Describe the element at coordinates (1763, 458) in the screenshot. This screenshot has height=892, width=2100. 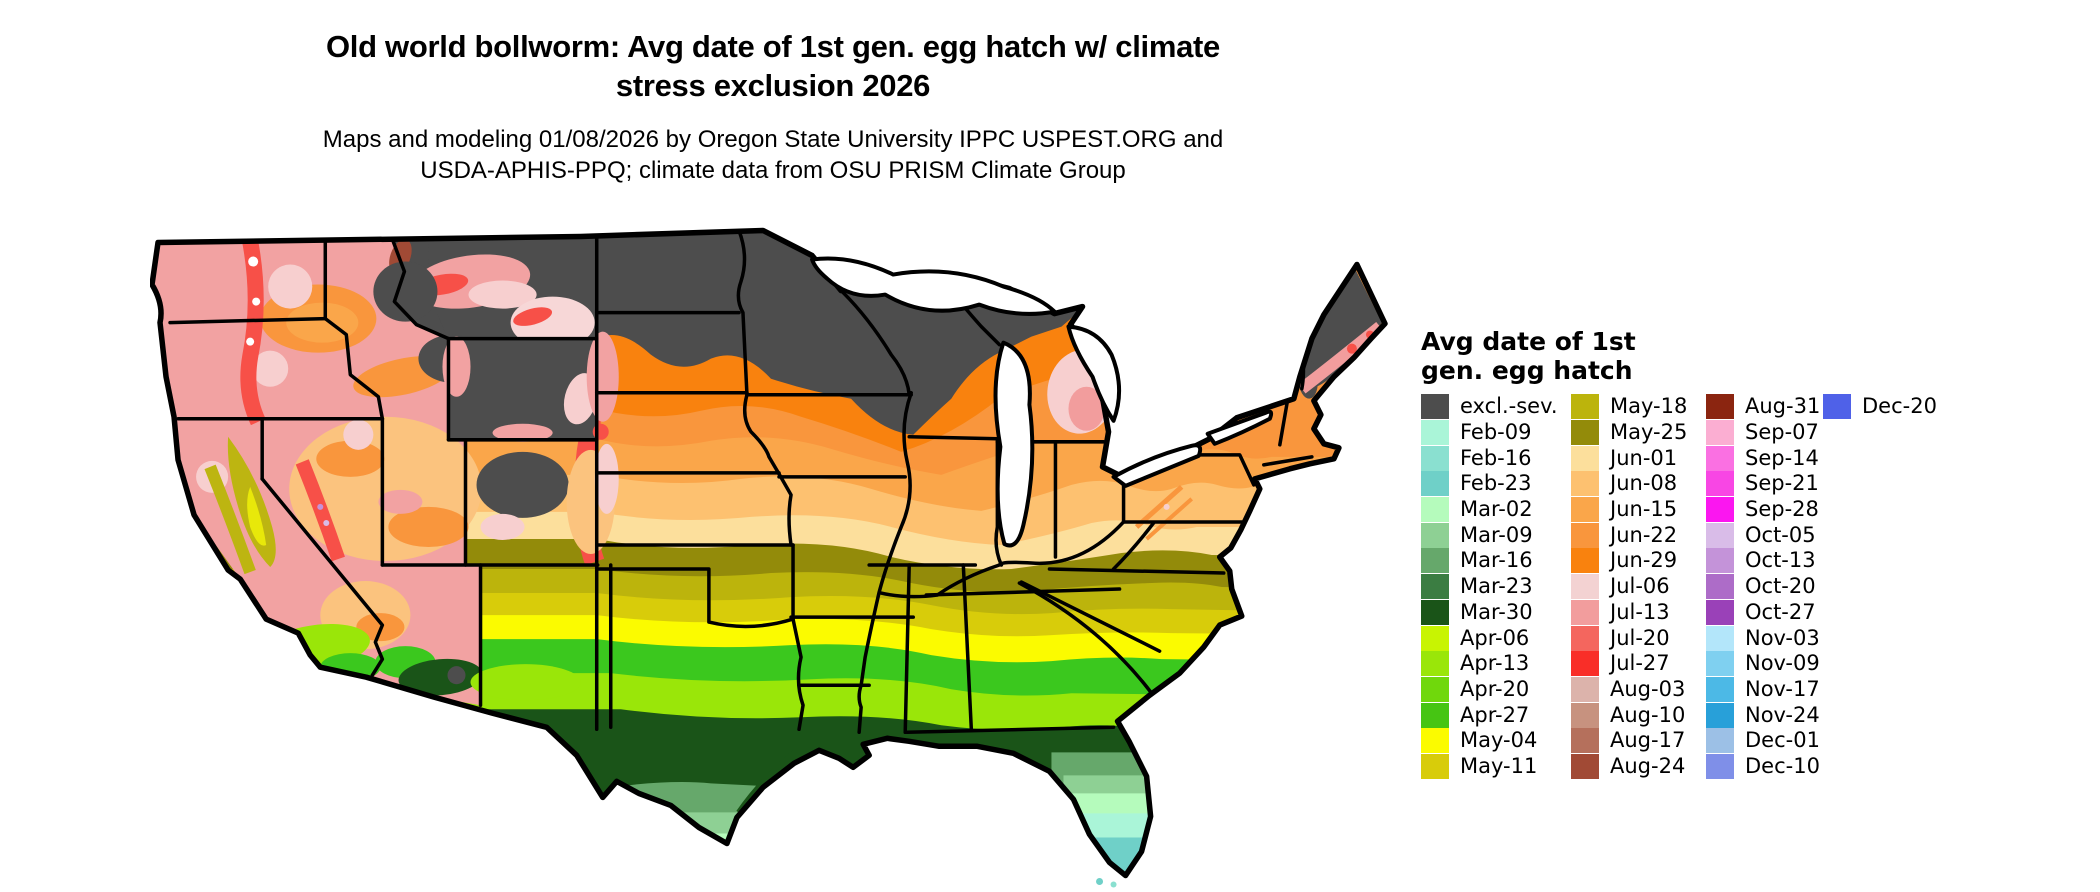
I see `legend-row: Sep-14` at that location.